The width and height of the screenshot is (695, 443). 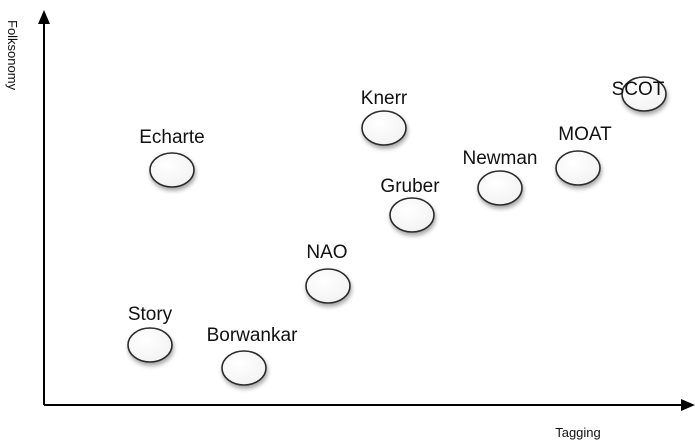 What do you see at coordinates (326, 252) in the screenshot?
I see `node-label: NAO` at bounding box center [326, 252].